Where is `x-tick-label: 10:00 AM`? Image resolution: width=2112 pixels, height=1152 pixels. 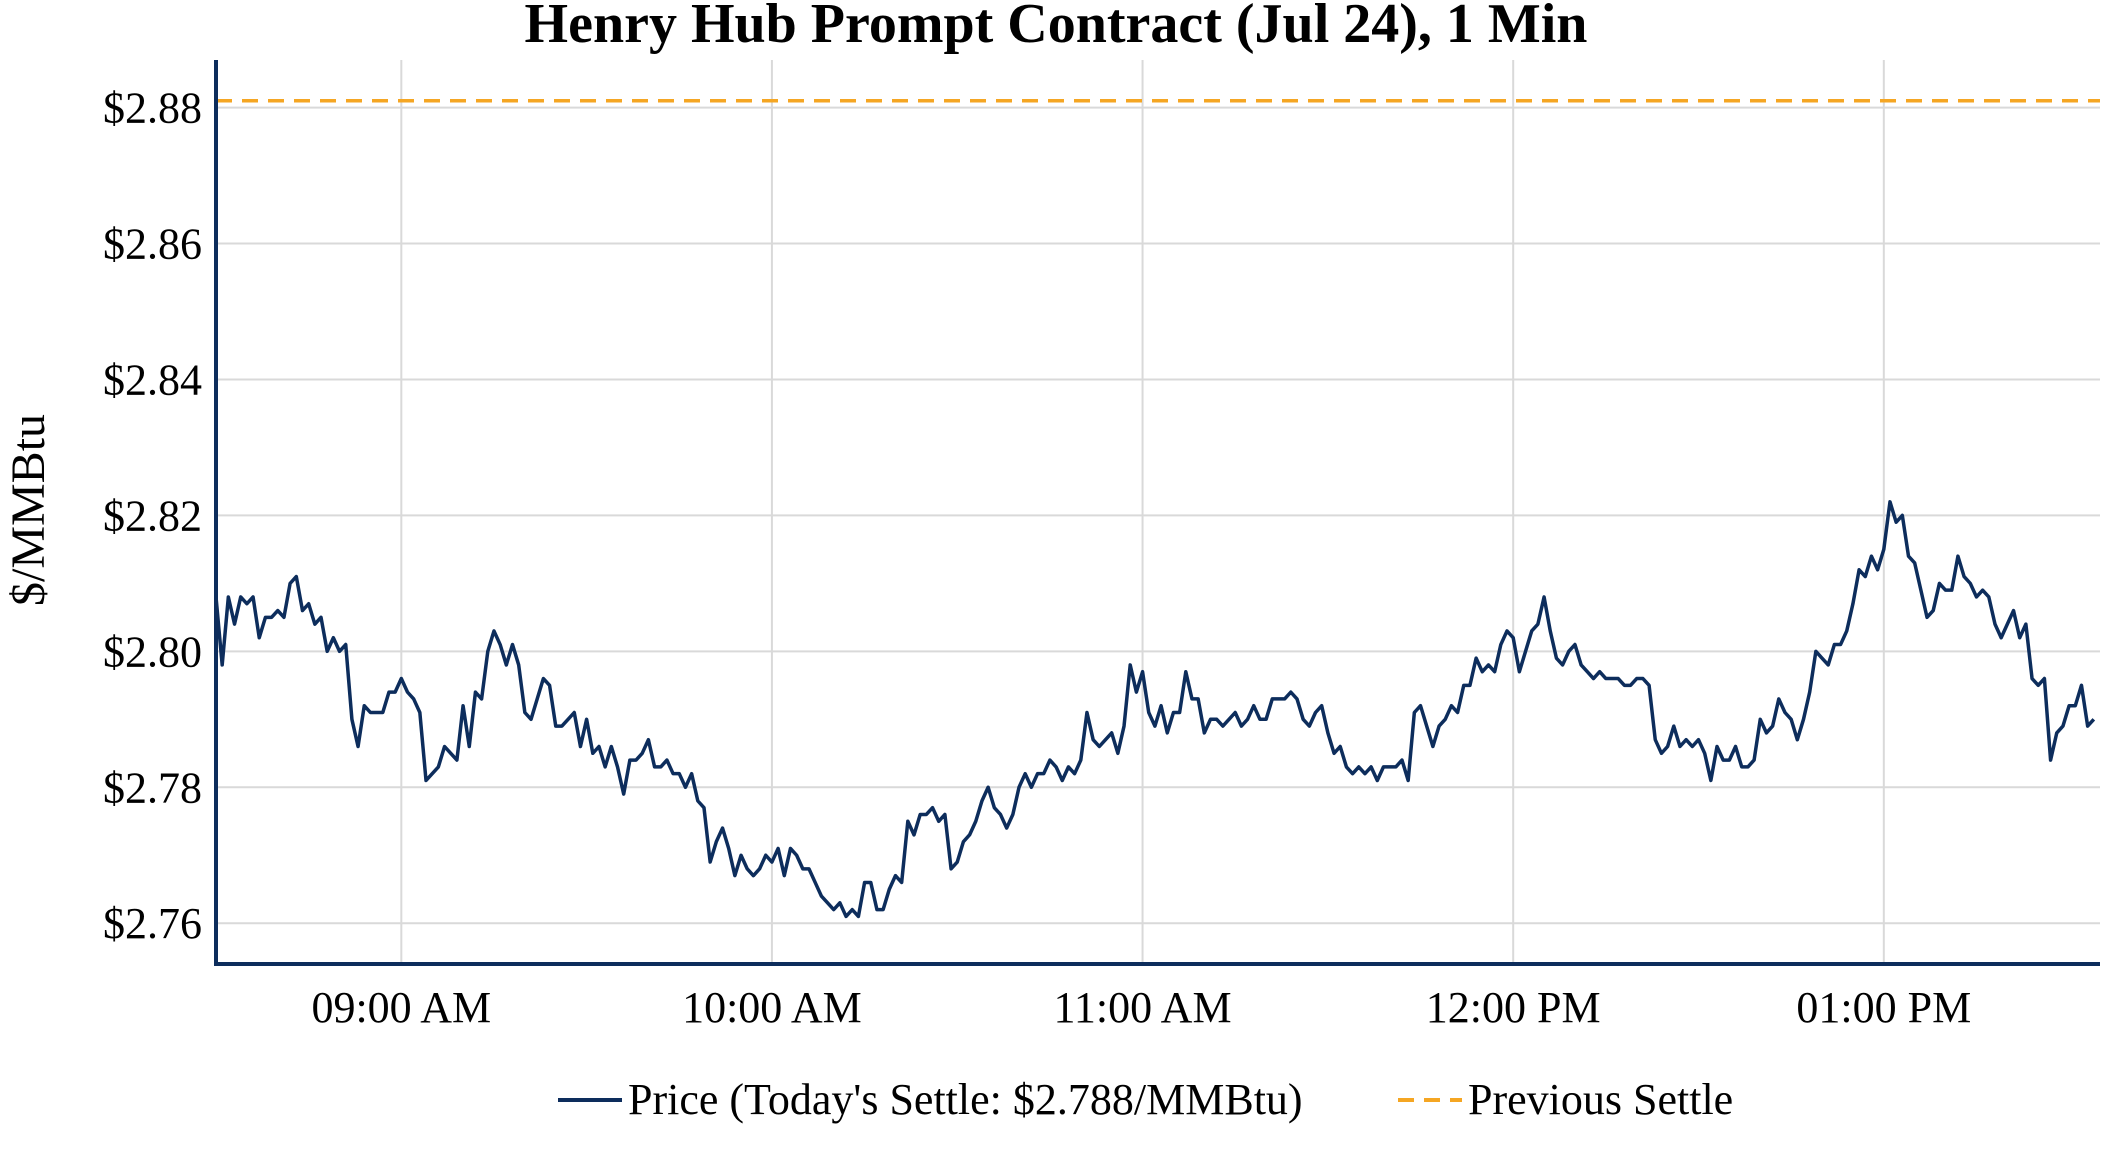 x-tick-label: 10:00 AM is located at coordinates (772, 1007).